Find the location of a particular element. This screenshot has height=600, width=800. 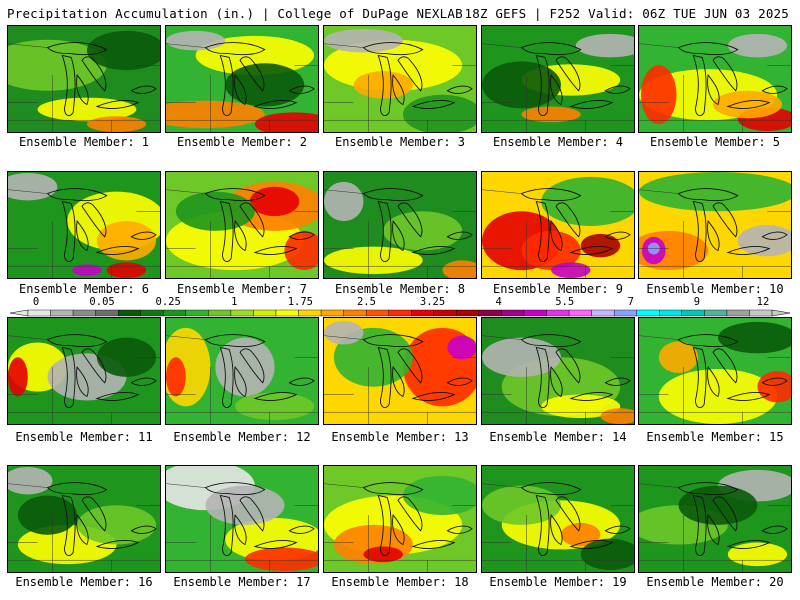

ensemble-member-label: Ensemble Member: 1 is located at coordinates (84, 142).